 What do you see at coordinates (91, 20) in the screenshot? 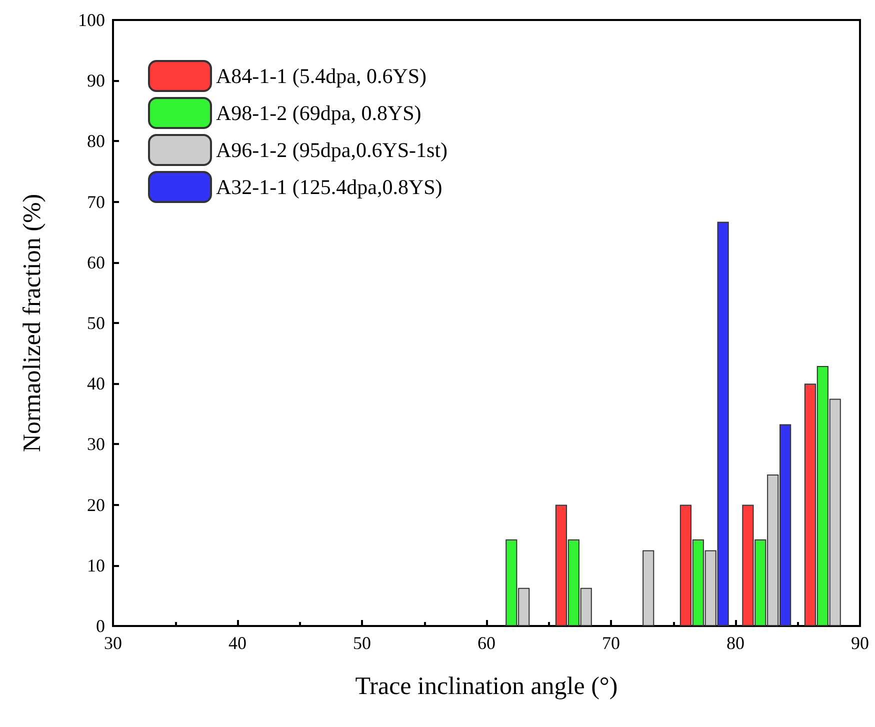
I see `y-tick-label: 100` at bounding box center [91, 20].